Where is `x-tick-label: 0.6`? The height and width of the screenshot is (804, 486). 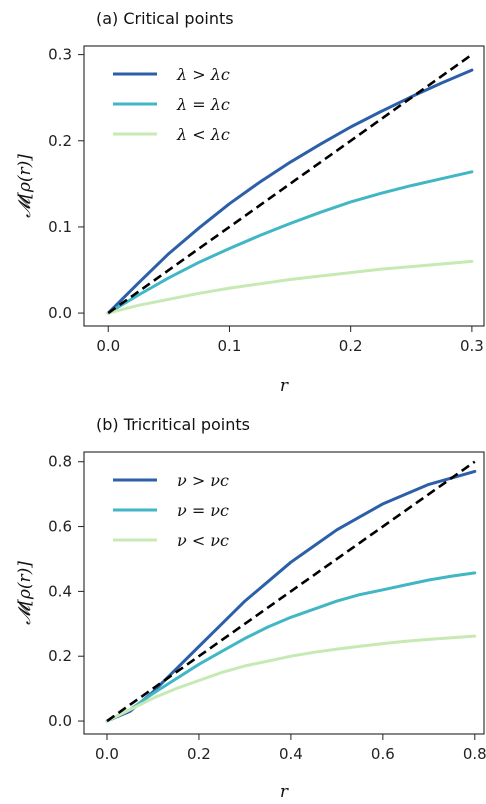
x-tick-label: 0.6 is located at coordinates (383, 754).